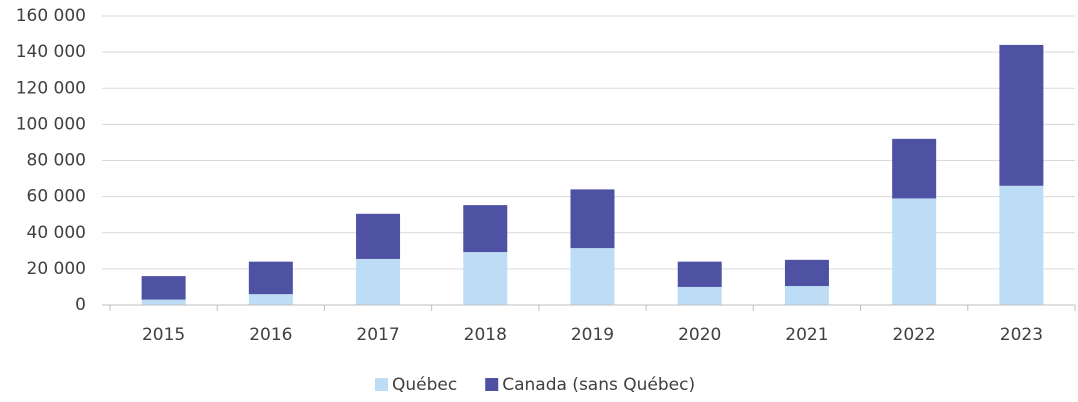 Image resolution: width=1078 pixels, height=402 pixels. Describe the element at coordinates (806, 335) in the screenshot. I see `x-tick-label: 2021` at that location.